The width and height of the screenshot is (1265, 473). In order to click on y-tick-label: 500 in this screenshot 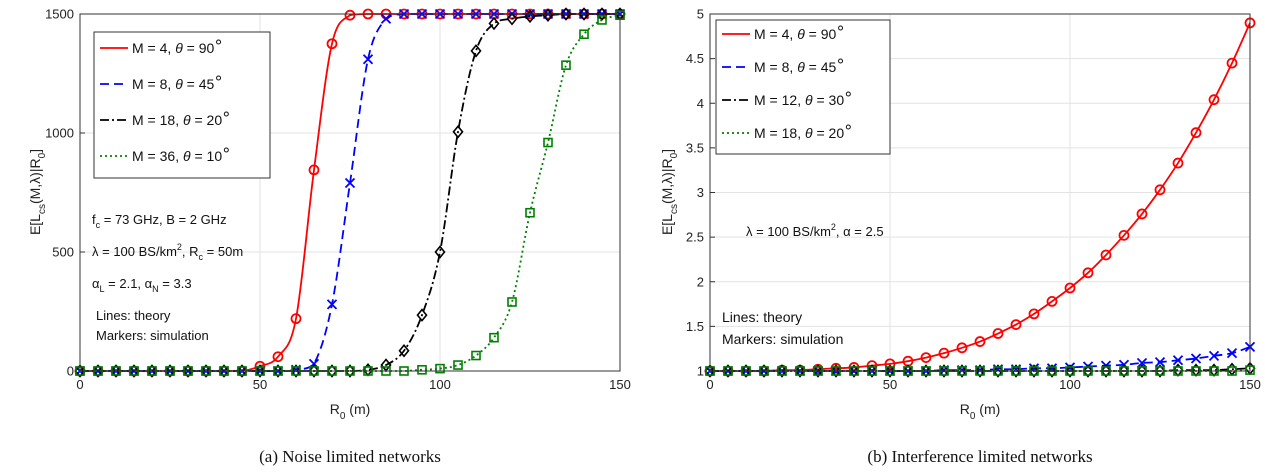, I will do `click(63, 252)`.